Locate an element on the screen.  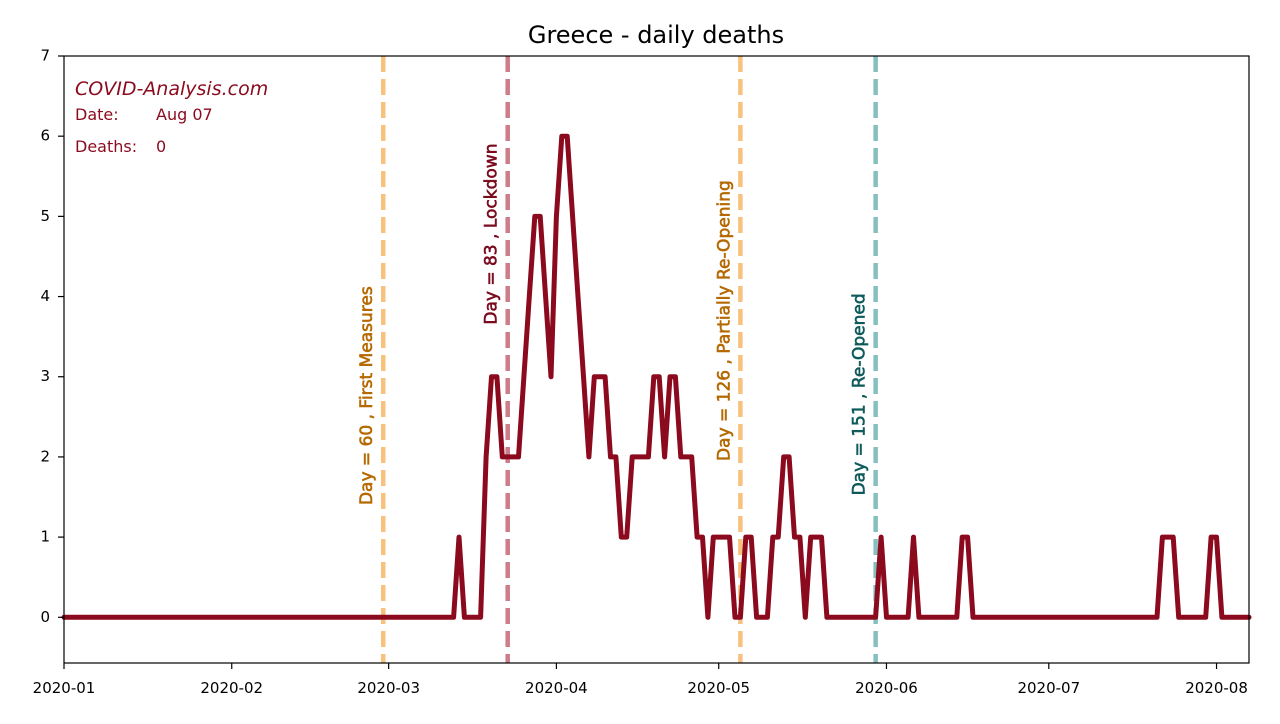
x-tick-label: 2020-03 is located at coordinates (388, 688).